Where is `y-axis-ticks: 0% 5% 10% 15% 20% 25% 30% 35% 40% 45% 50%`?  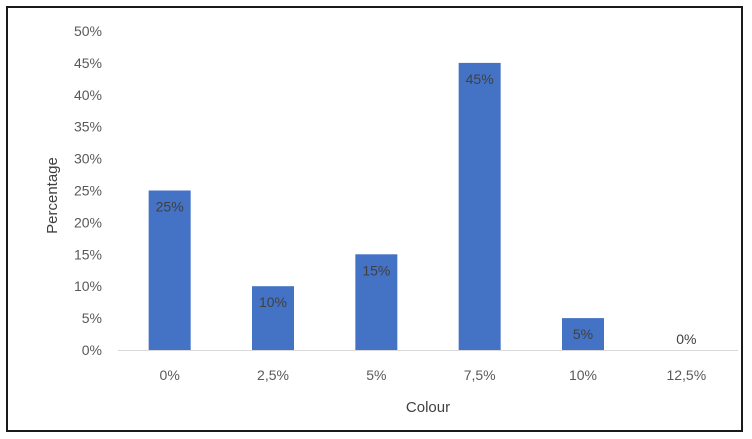 y-axis-ticks: 0% 5% 10% 15% 20% 25% 30% 35% 40% 45% 50% is located at coordinates (88, 190).